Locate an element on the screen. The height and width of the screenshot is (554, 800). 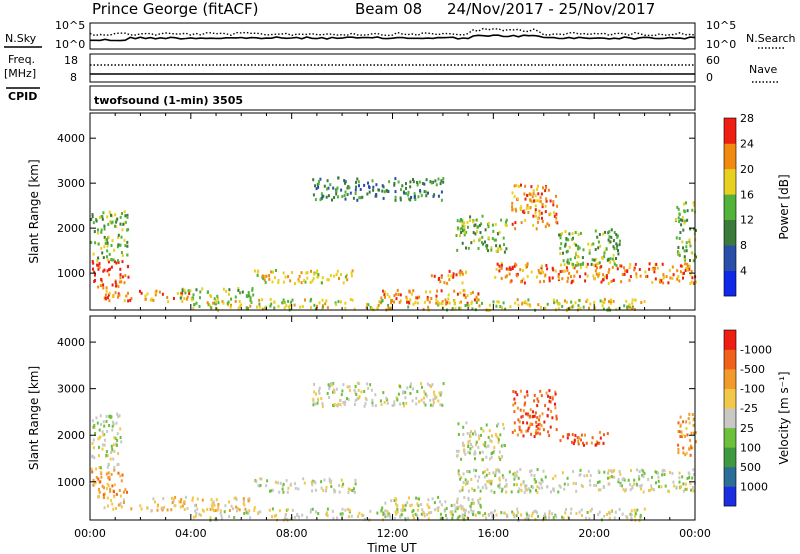
beam-label: Beam 08 is located at coordinates (388, 9).